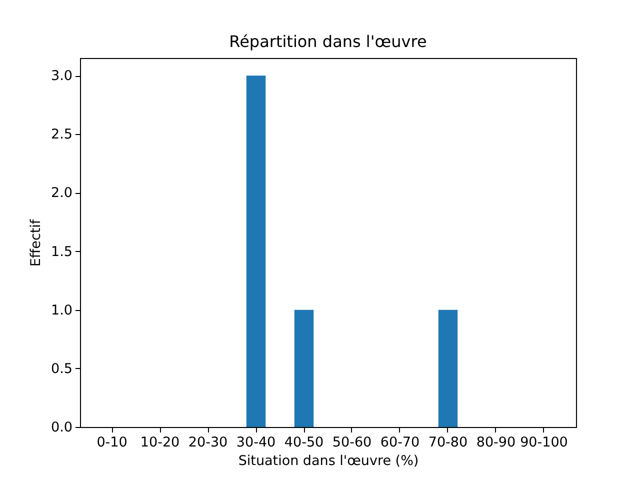 The height and width of the screenshot is (480, 640). What do you see at coordinates (352, 442) in the screenshot?
I see `x-tick-label: 50-60` at bounding box center [352, 442].